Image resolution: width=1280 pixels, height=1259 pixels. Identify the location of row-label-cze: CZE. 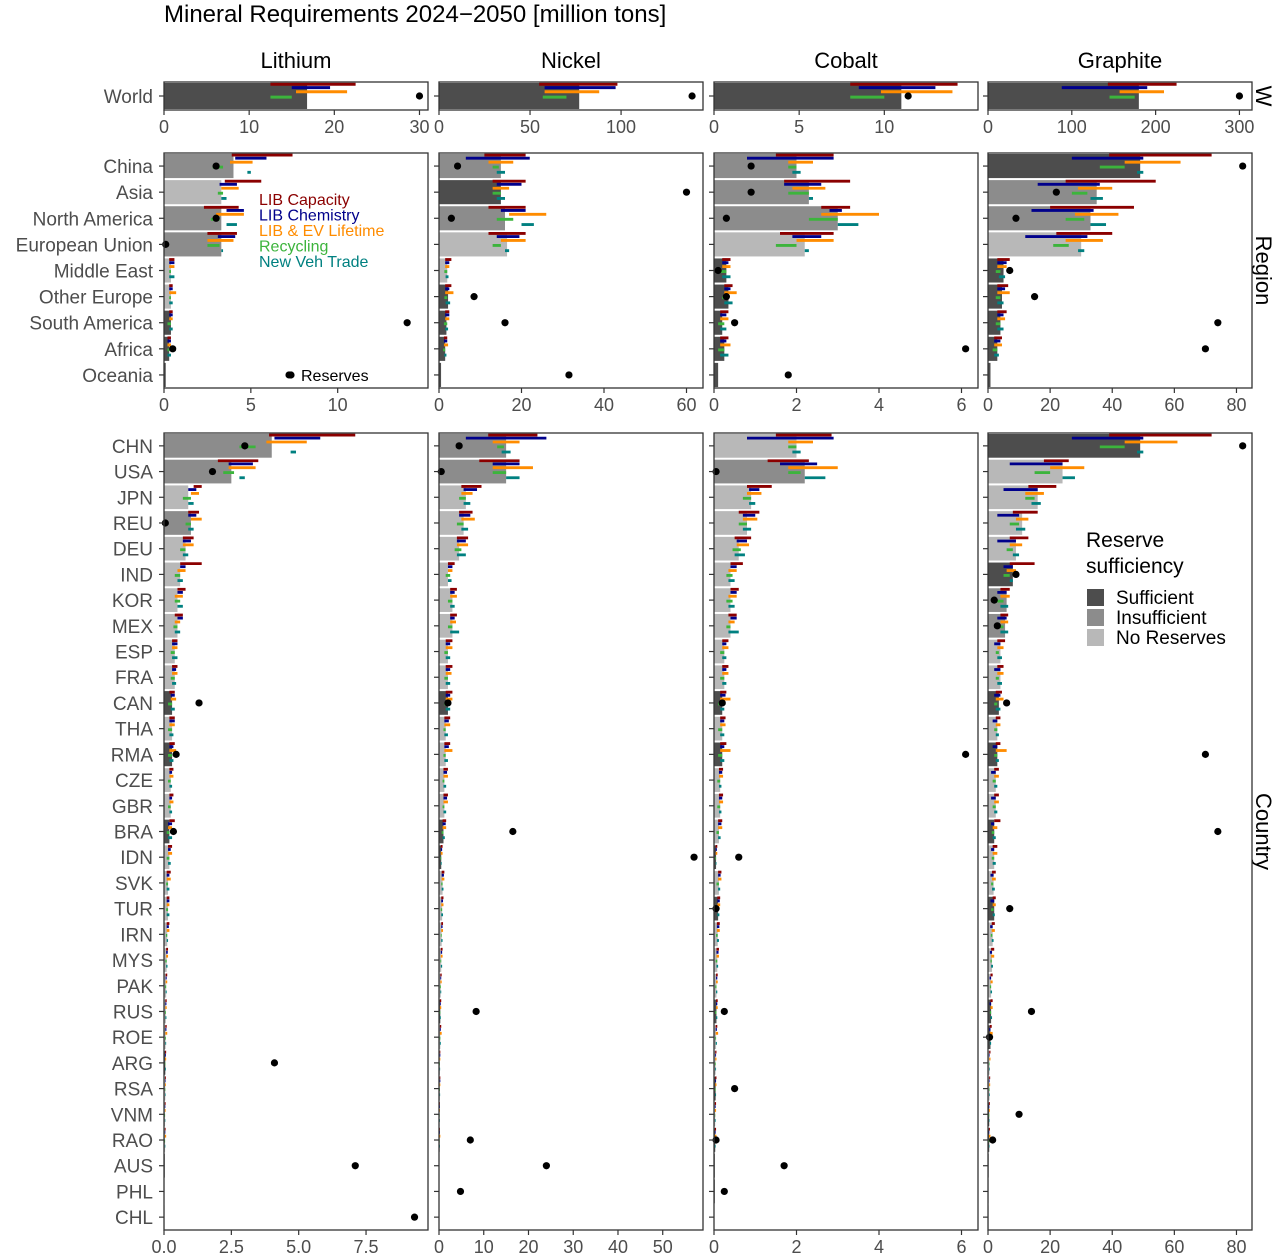
(134, 781).